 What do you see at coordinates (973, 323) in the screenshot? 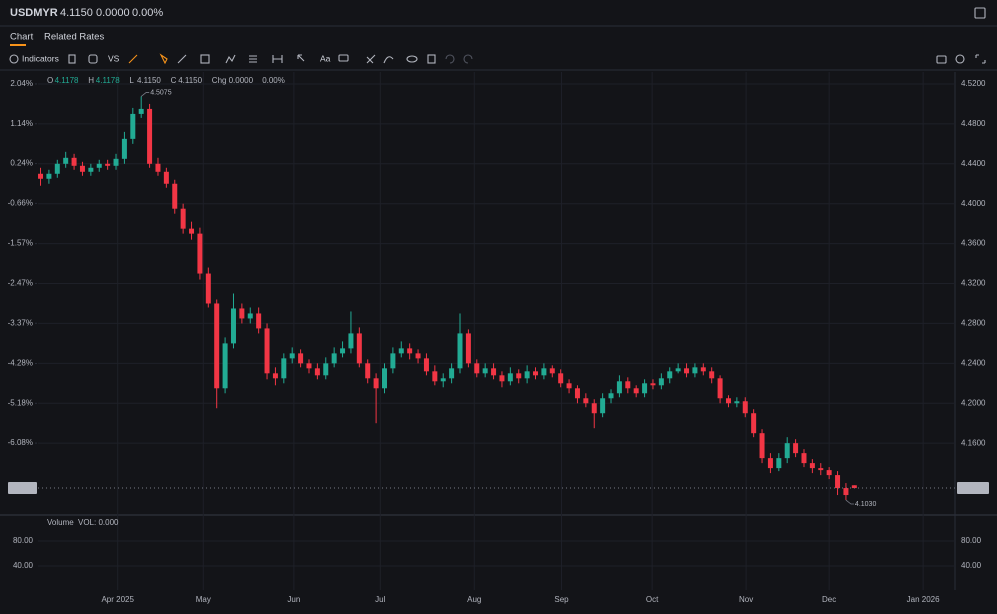
I see `y-tick-label: 4.2800` at bounding box center [973, 323].